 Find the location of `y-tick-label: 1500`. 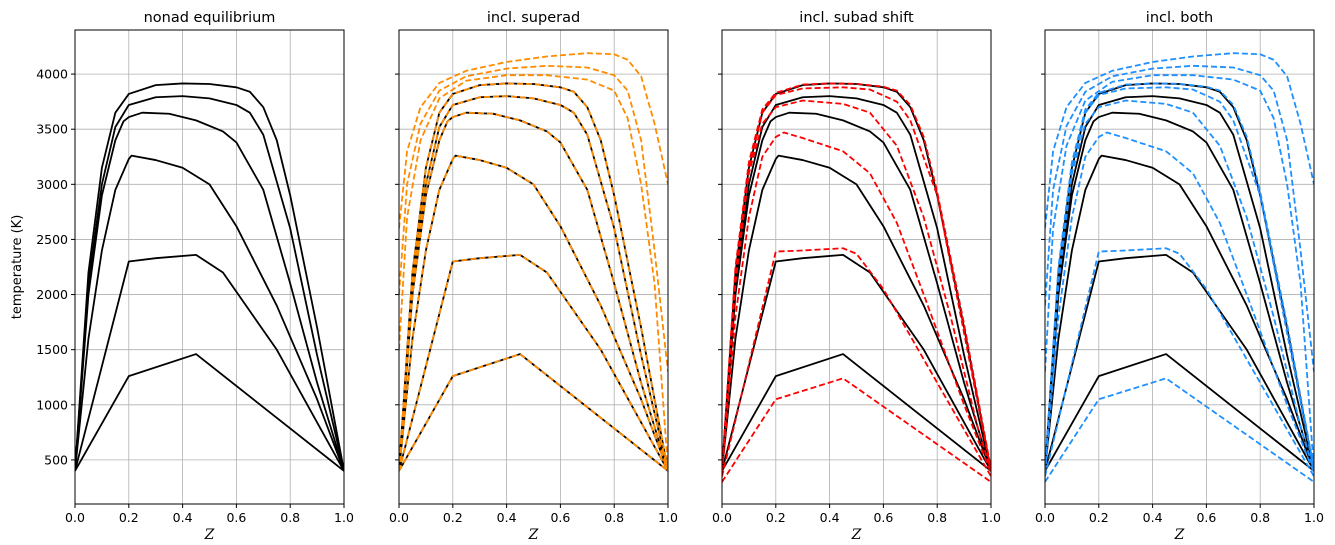

y-tick-label: 1500 is located at coordinates (52, 349).